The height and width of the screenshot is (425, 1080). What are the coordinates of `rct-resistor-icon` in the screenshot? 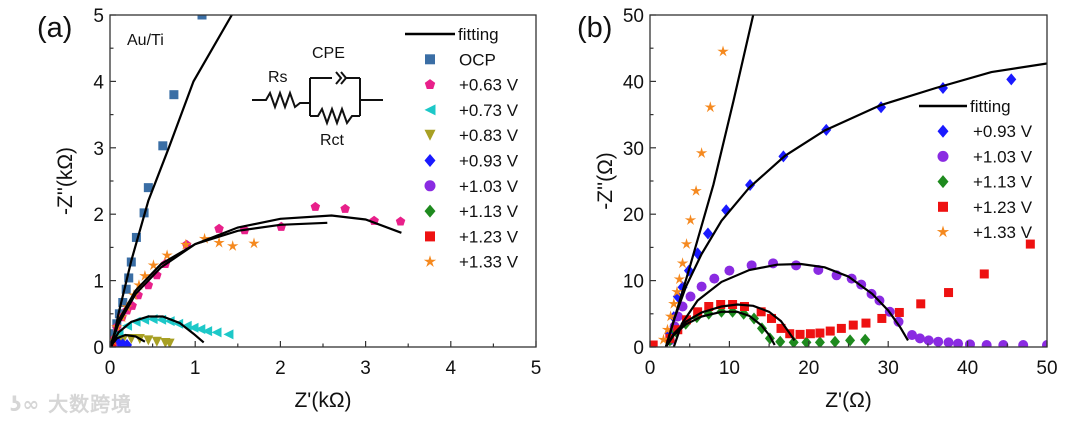 It's located at (335, 116).